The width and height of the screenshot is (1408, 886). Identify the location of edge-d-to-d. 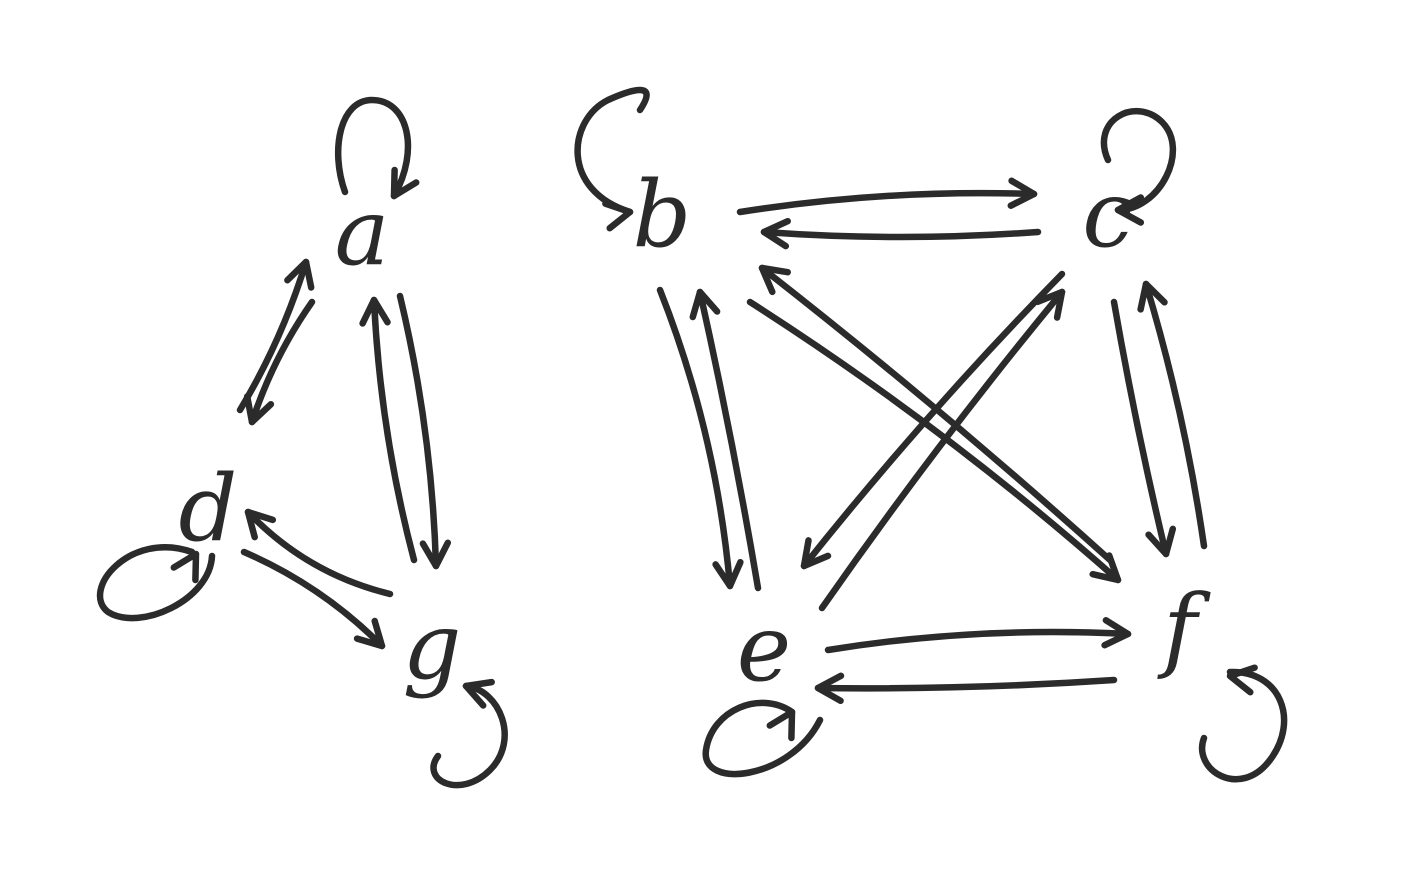
(156, 582).